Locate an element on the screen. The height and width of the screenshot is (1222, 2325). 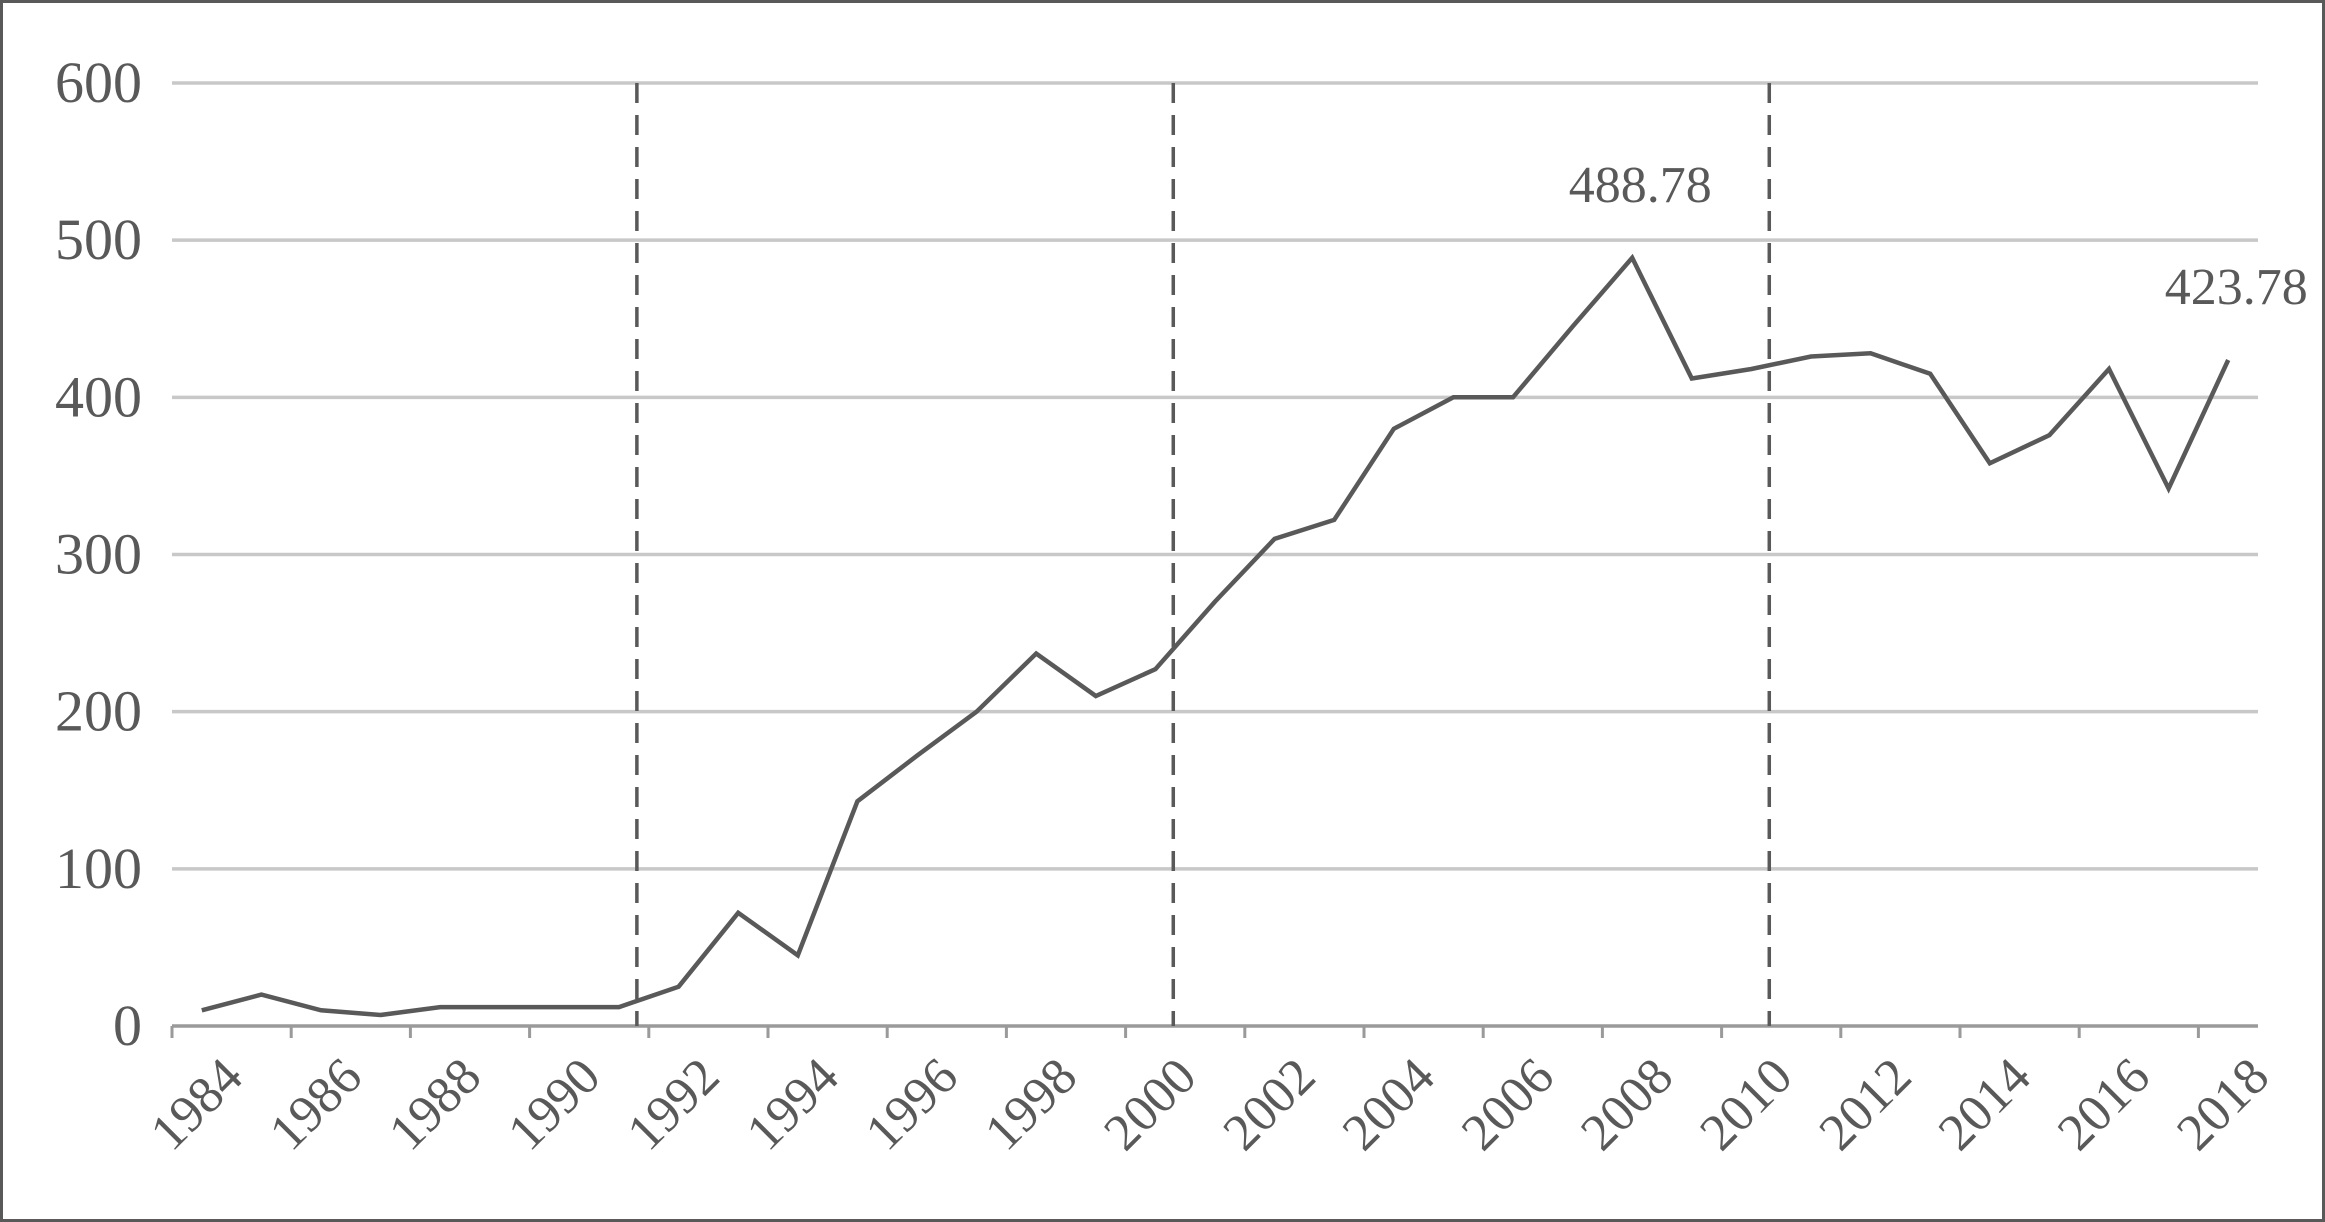
y-tick-label: 500 is located at coordinates (98, 239).